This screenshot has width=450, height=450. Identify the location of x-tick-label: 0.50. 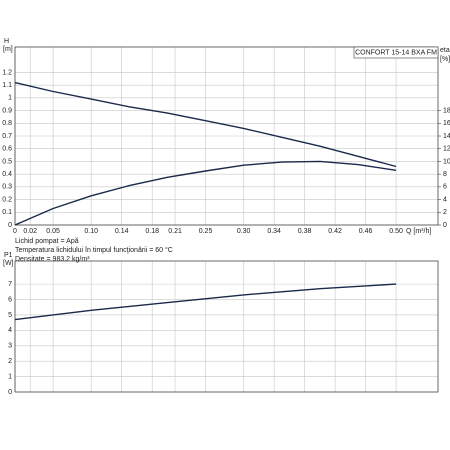
(396, 231).